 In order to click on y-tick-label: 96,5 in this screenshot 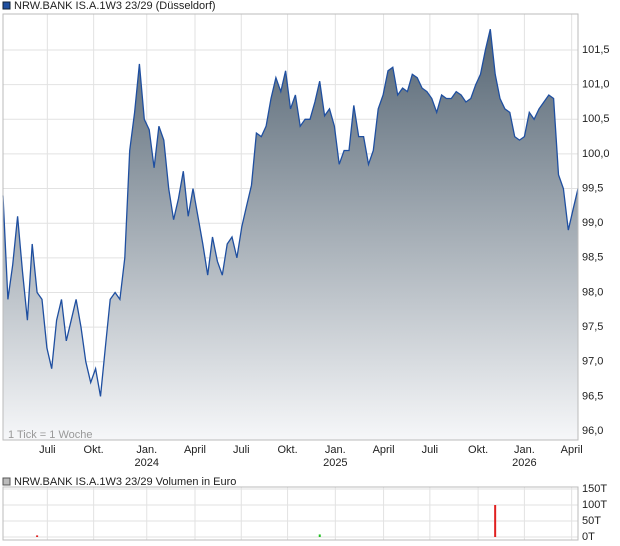, I will do `click(592, 396)`.